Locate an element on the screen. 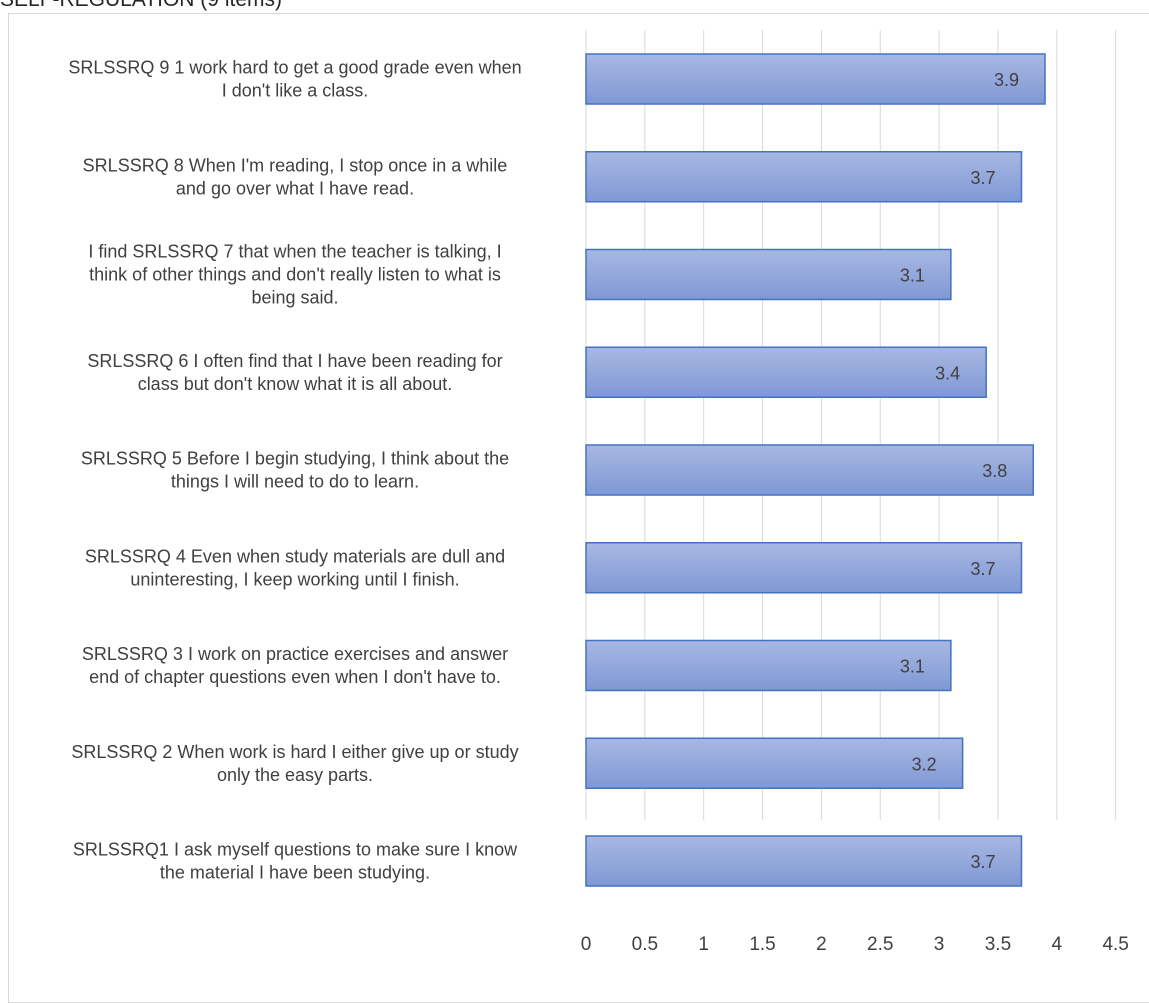  x-tick-label: 4 is located at coordinates (1057, 944).